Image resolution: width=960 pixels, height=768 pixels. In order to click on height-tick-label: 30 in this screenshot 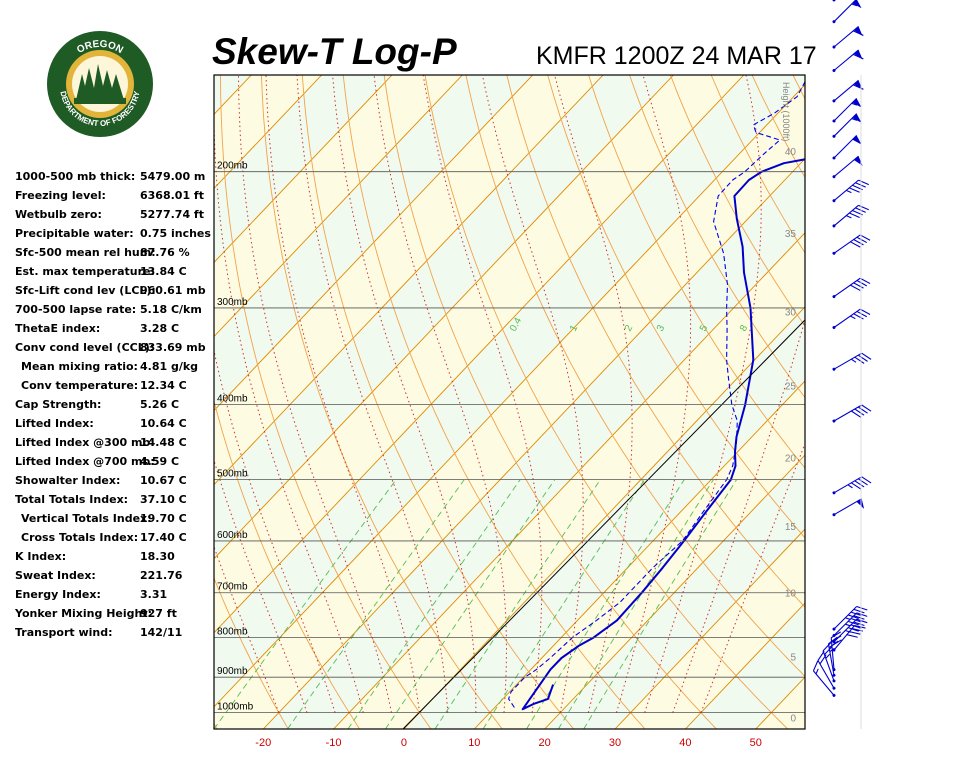, I will do `click(791, 312)`.